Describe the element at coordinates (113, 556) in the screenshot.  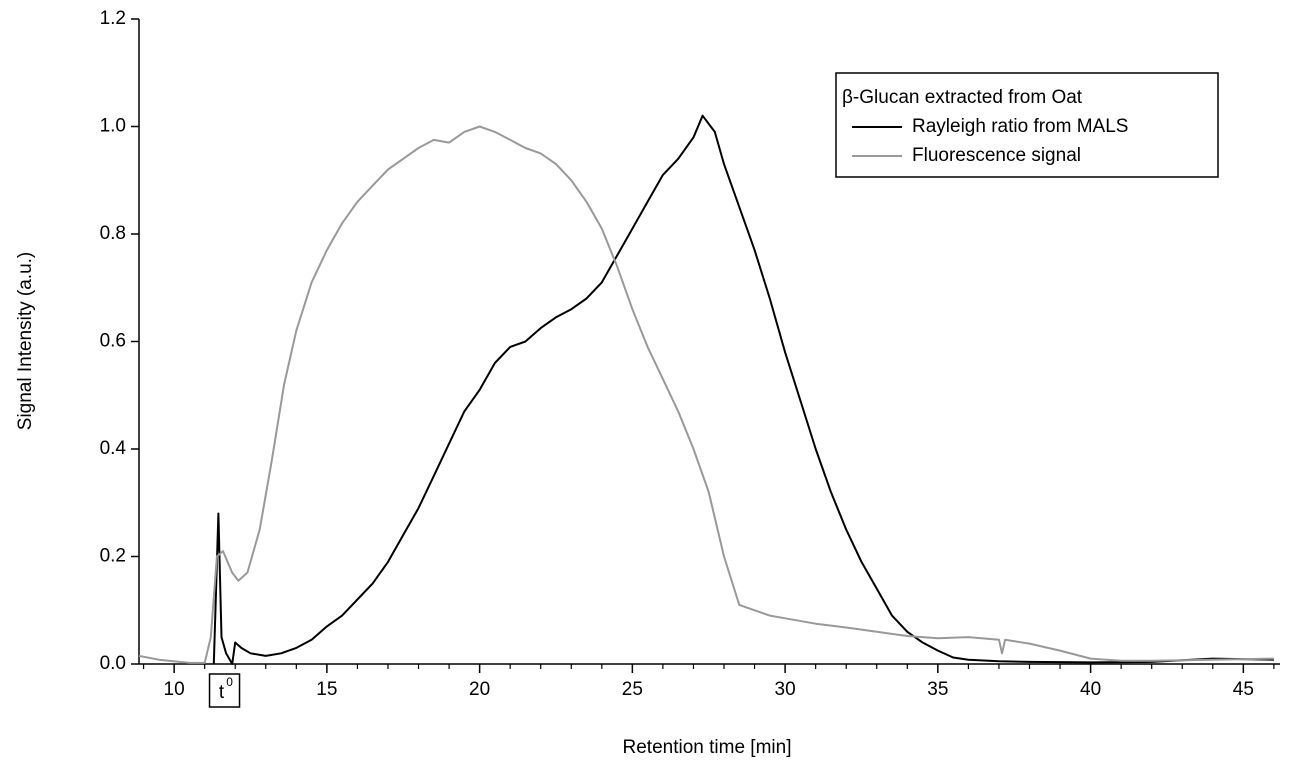
I see `y-tick-label: 0.2` at that location.